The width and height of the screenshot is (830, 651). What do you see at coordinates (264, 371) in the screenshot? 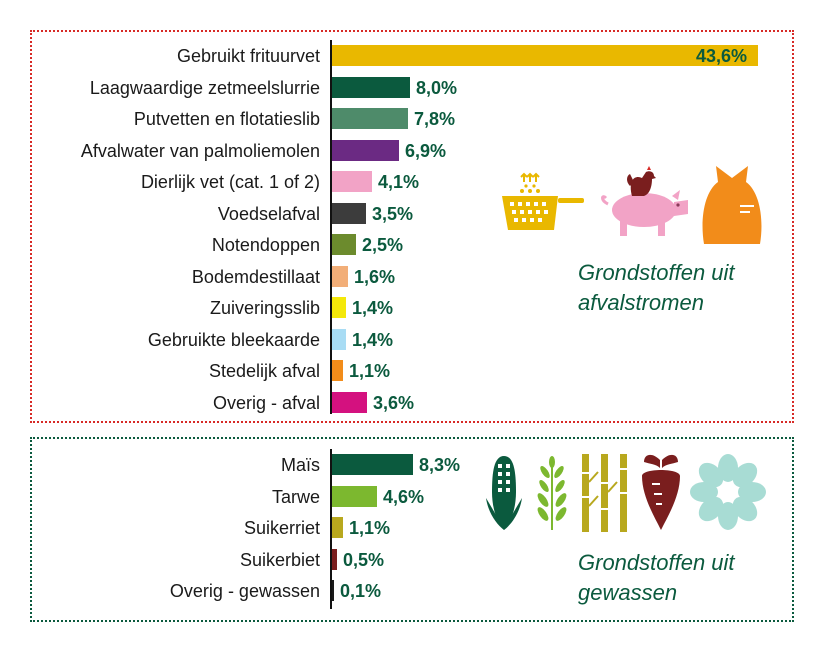
I see `waste-category-label: Stedelijk afval` at bounding box center [264, 371].